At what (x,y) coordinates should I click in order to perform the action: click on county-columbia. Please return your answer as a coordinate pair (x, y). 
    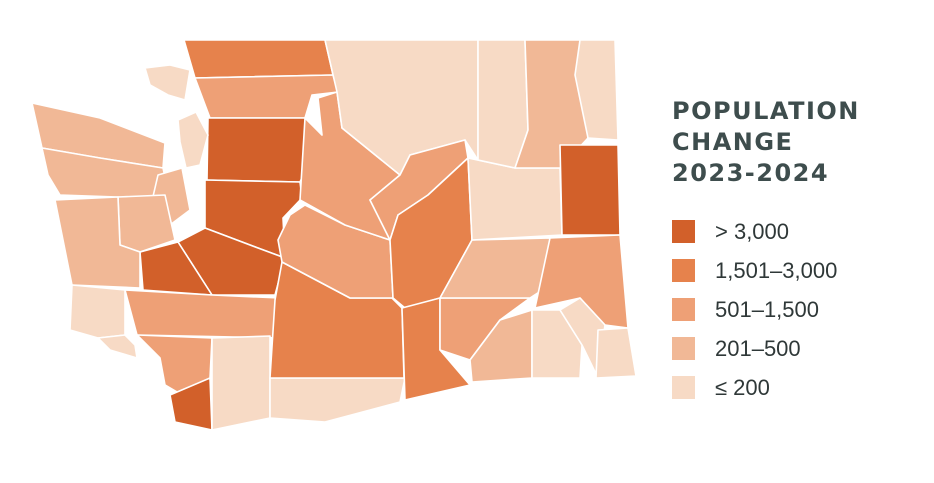
    Looking at the image, I should click on (557, 344).